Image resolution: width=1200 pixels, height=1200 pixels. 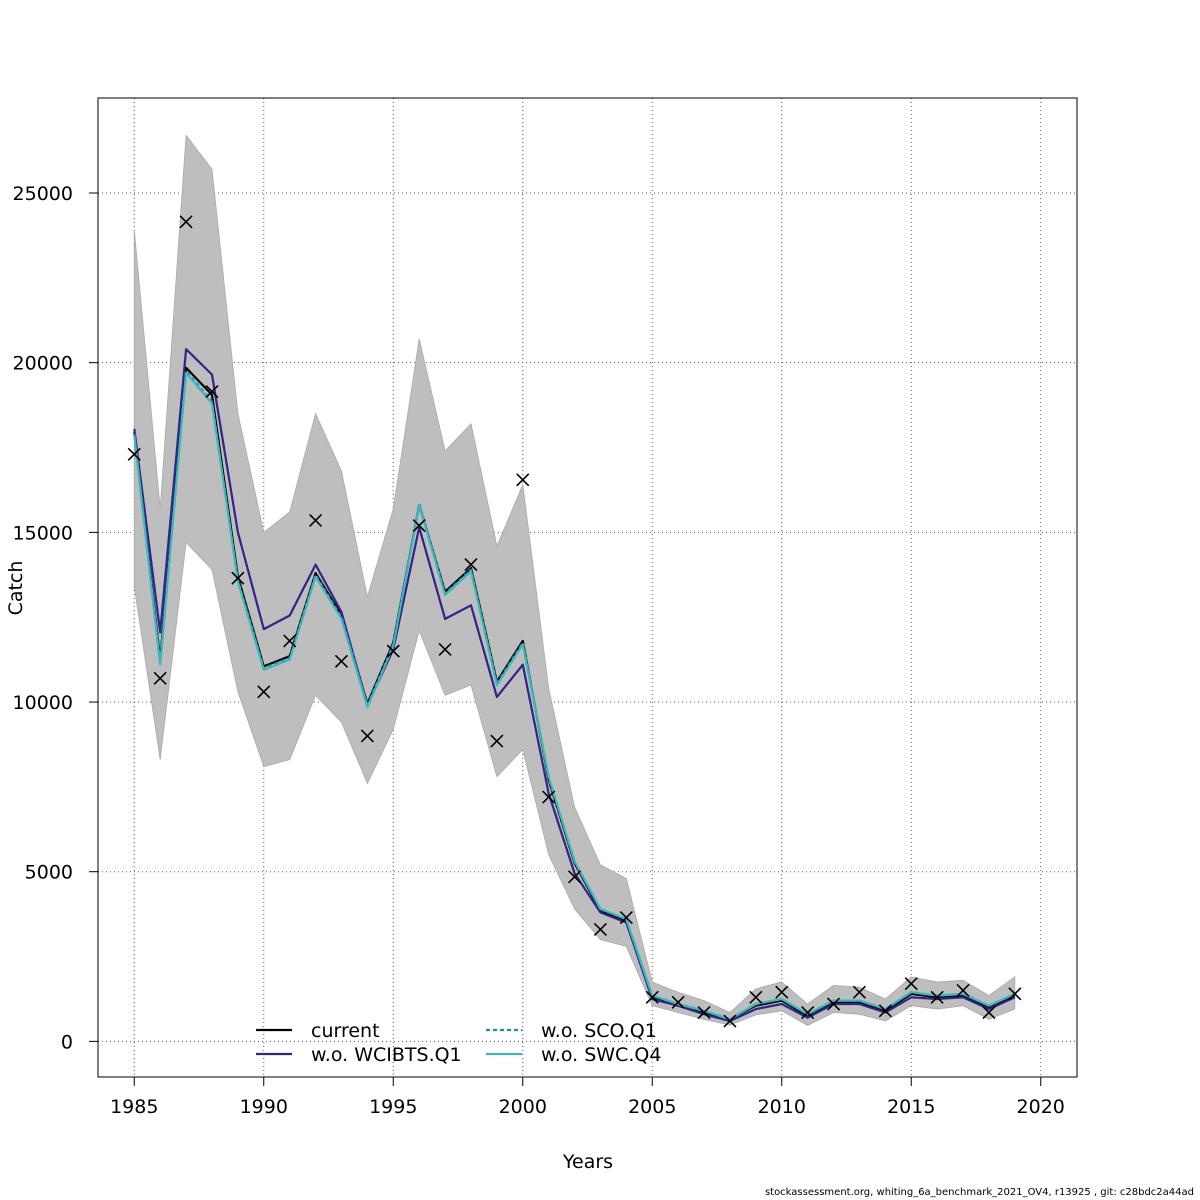 I want to click on observed-point-1999, so click(x=497, y=741).